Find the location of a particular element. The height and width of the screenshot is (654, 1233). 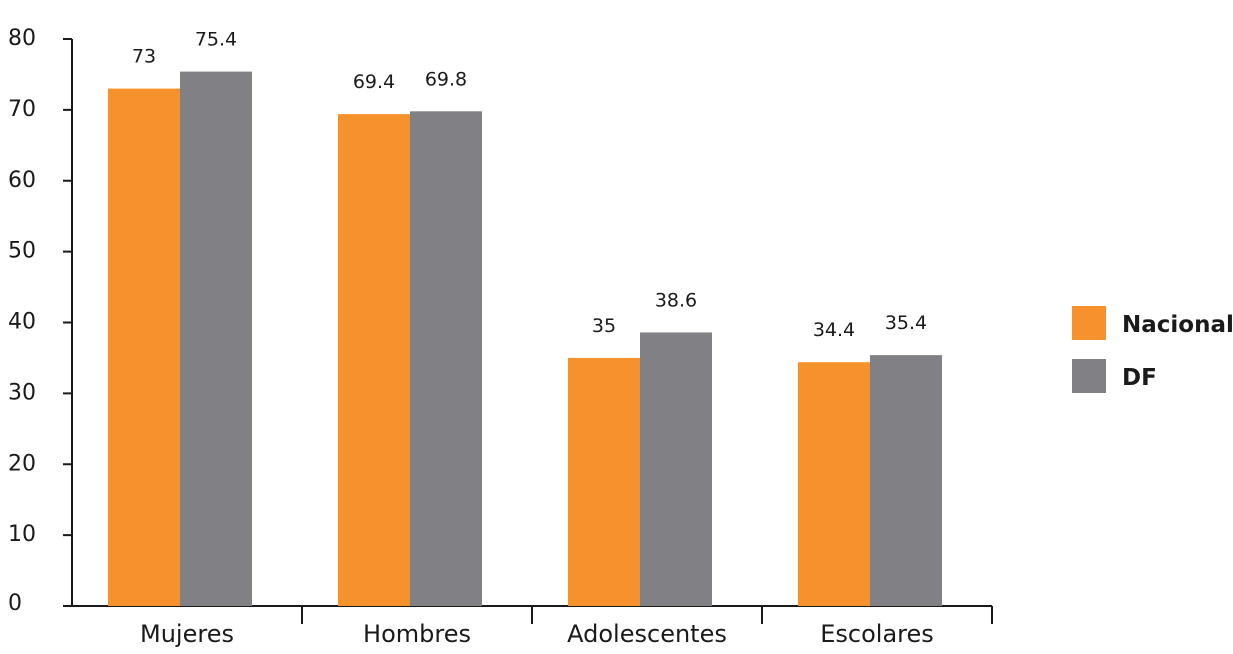

x-category-label: Adolescentes is located at coordinates (647, 634).